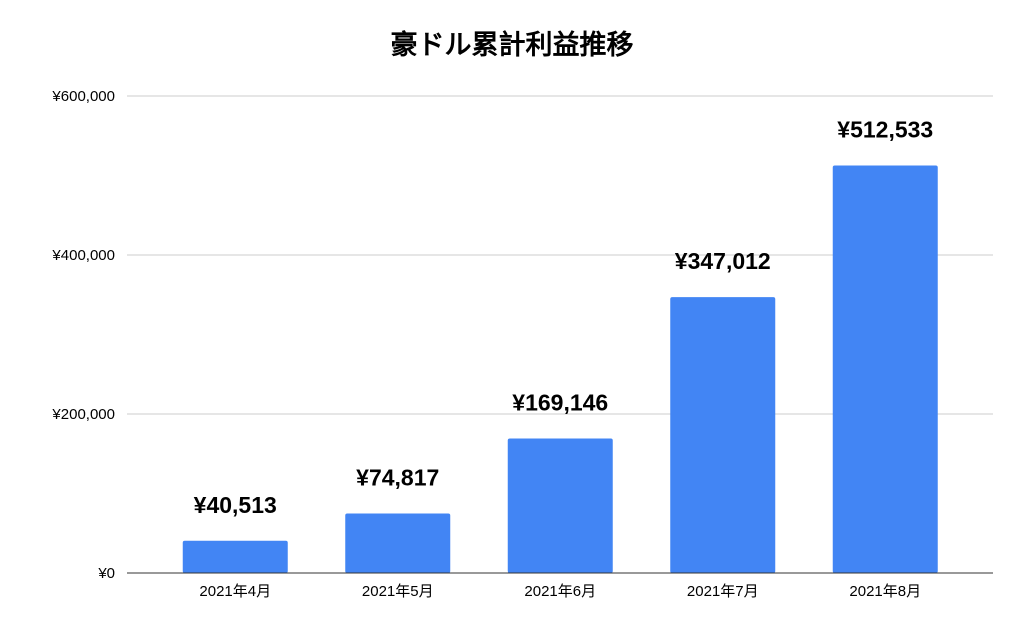  What do you see at coordinates (235, 591) in the screenshot?
I see `x-tick-label: 2021年4月` at bounding box center [235, 591].